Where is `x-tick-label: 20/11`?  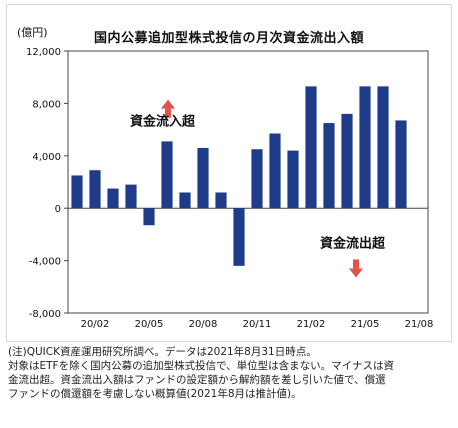
x-tick-label: 20/11 is located at coordinates (257, 324).